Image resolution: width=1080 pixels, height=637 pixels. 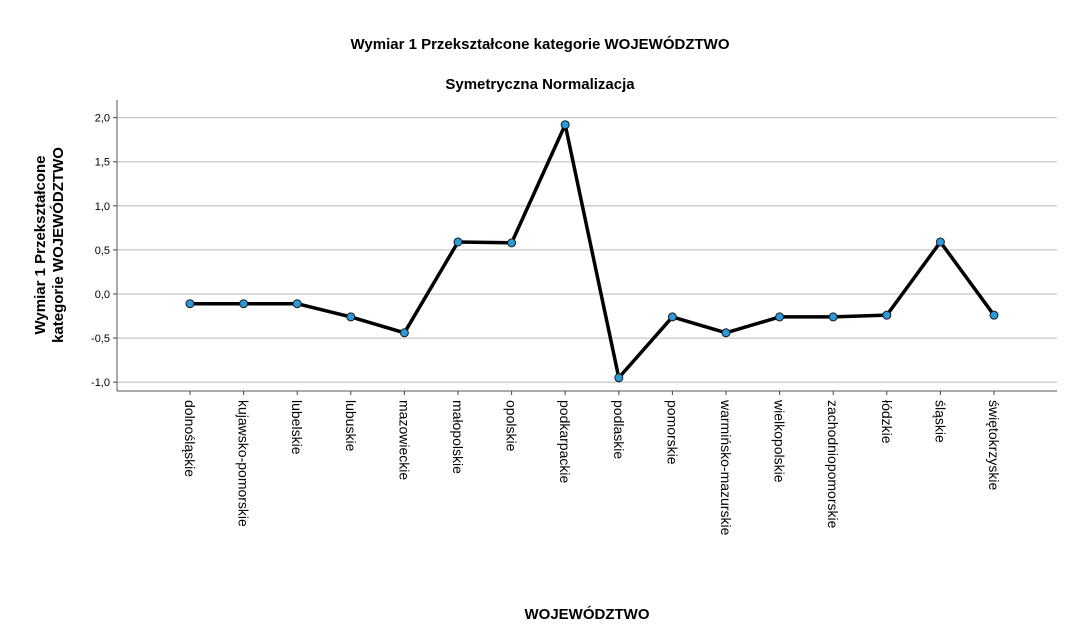 I want to click on x-tick-label: podkarpackie, so click(x=565, y=441).